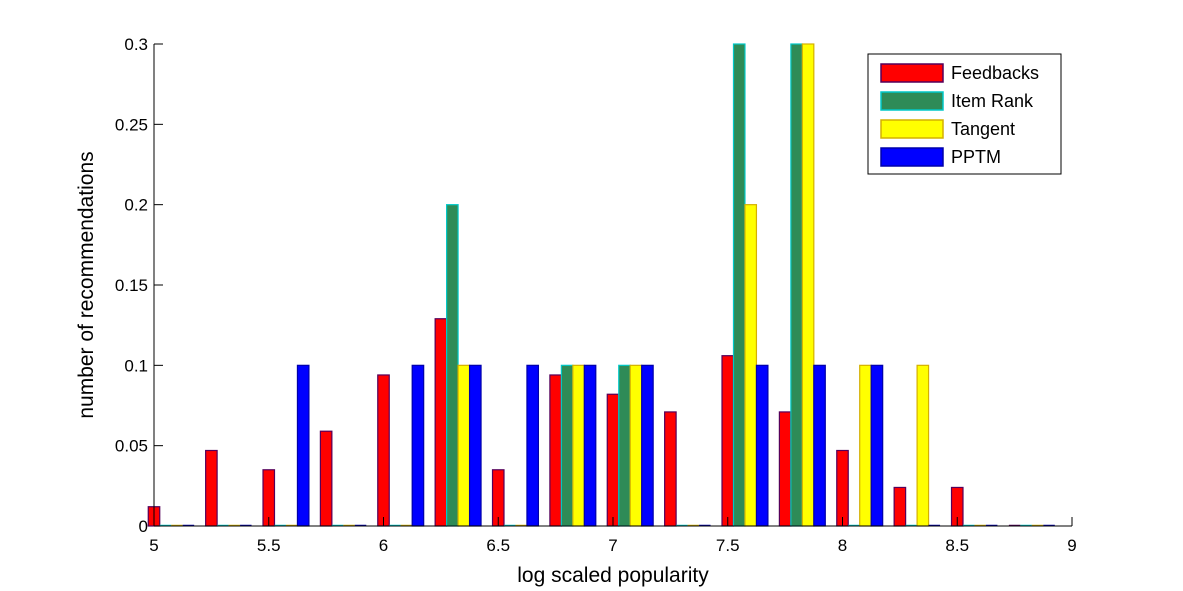 Image resolution: width=1183 pixels, height=591 pixels. I want to click on y-axis-label: number of recommendations, so click(86, 284).